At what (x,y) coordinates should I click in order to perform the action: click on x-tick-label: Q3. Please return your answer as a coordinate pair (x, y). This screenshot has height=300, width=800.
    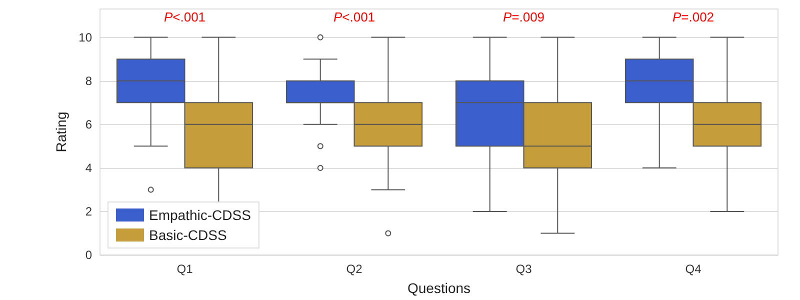
    Looking at the image, I should click on (524, 269).